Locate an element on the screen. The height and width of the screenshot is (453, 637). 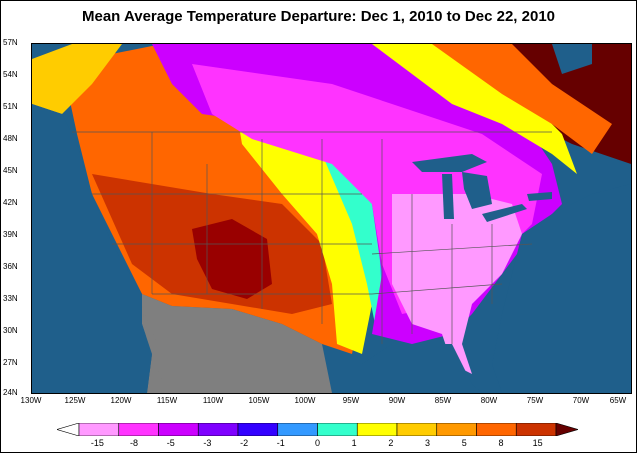
lat-label: 39N is located at coordinates (10, 234).